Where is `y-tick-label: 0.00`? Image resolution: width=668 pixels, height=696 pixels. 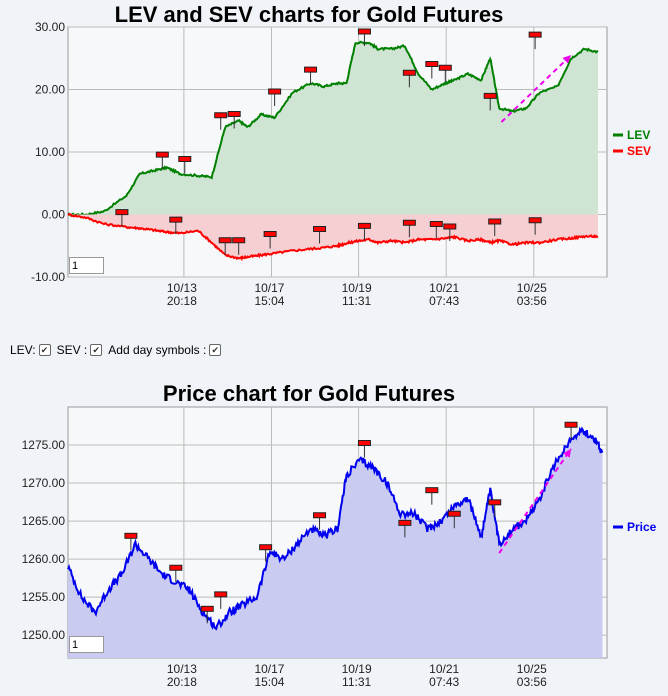
y-tick-label: 0.00 is located at coordinates (54, 215).